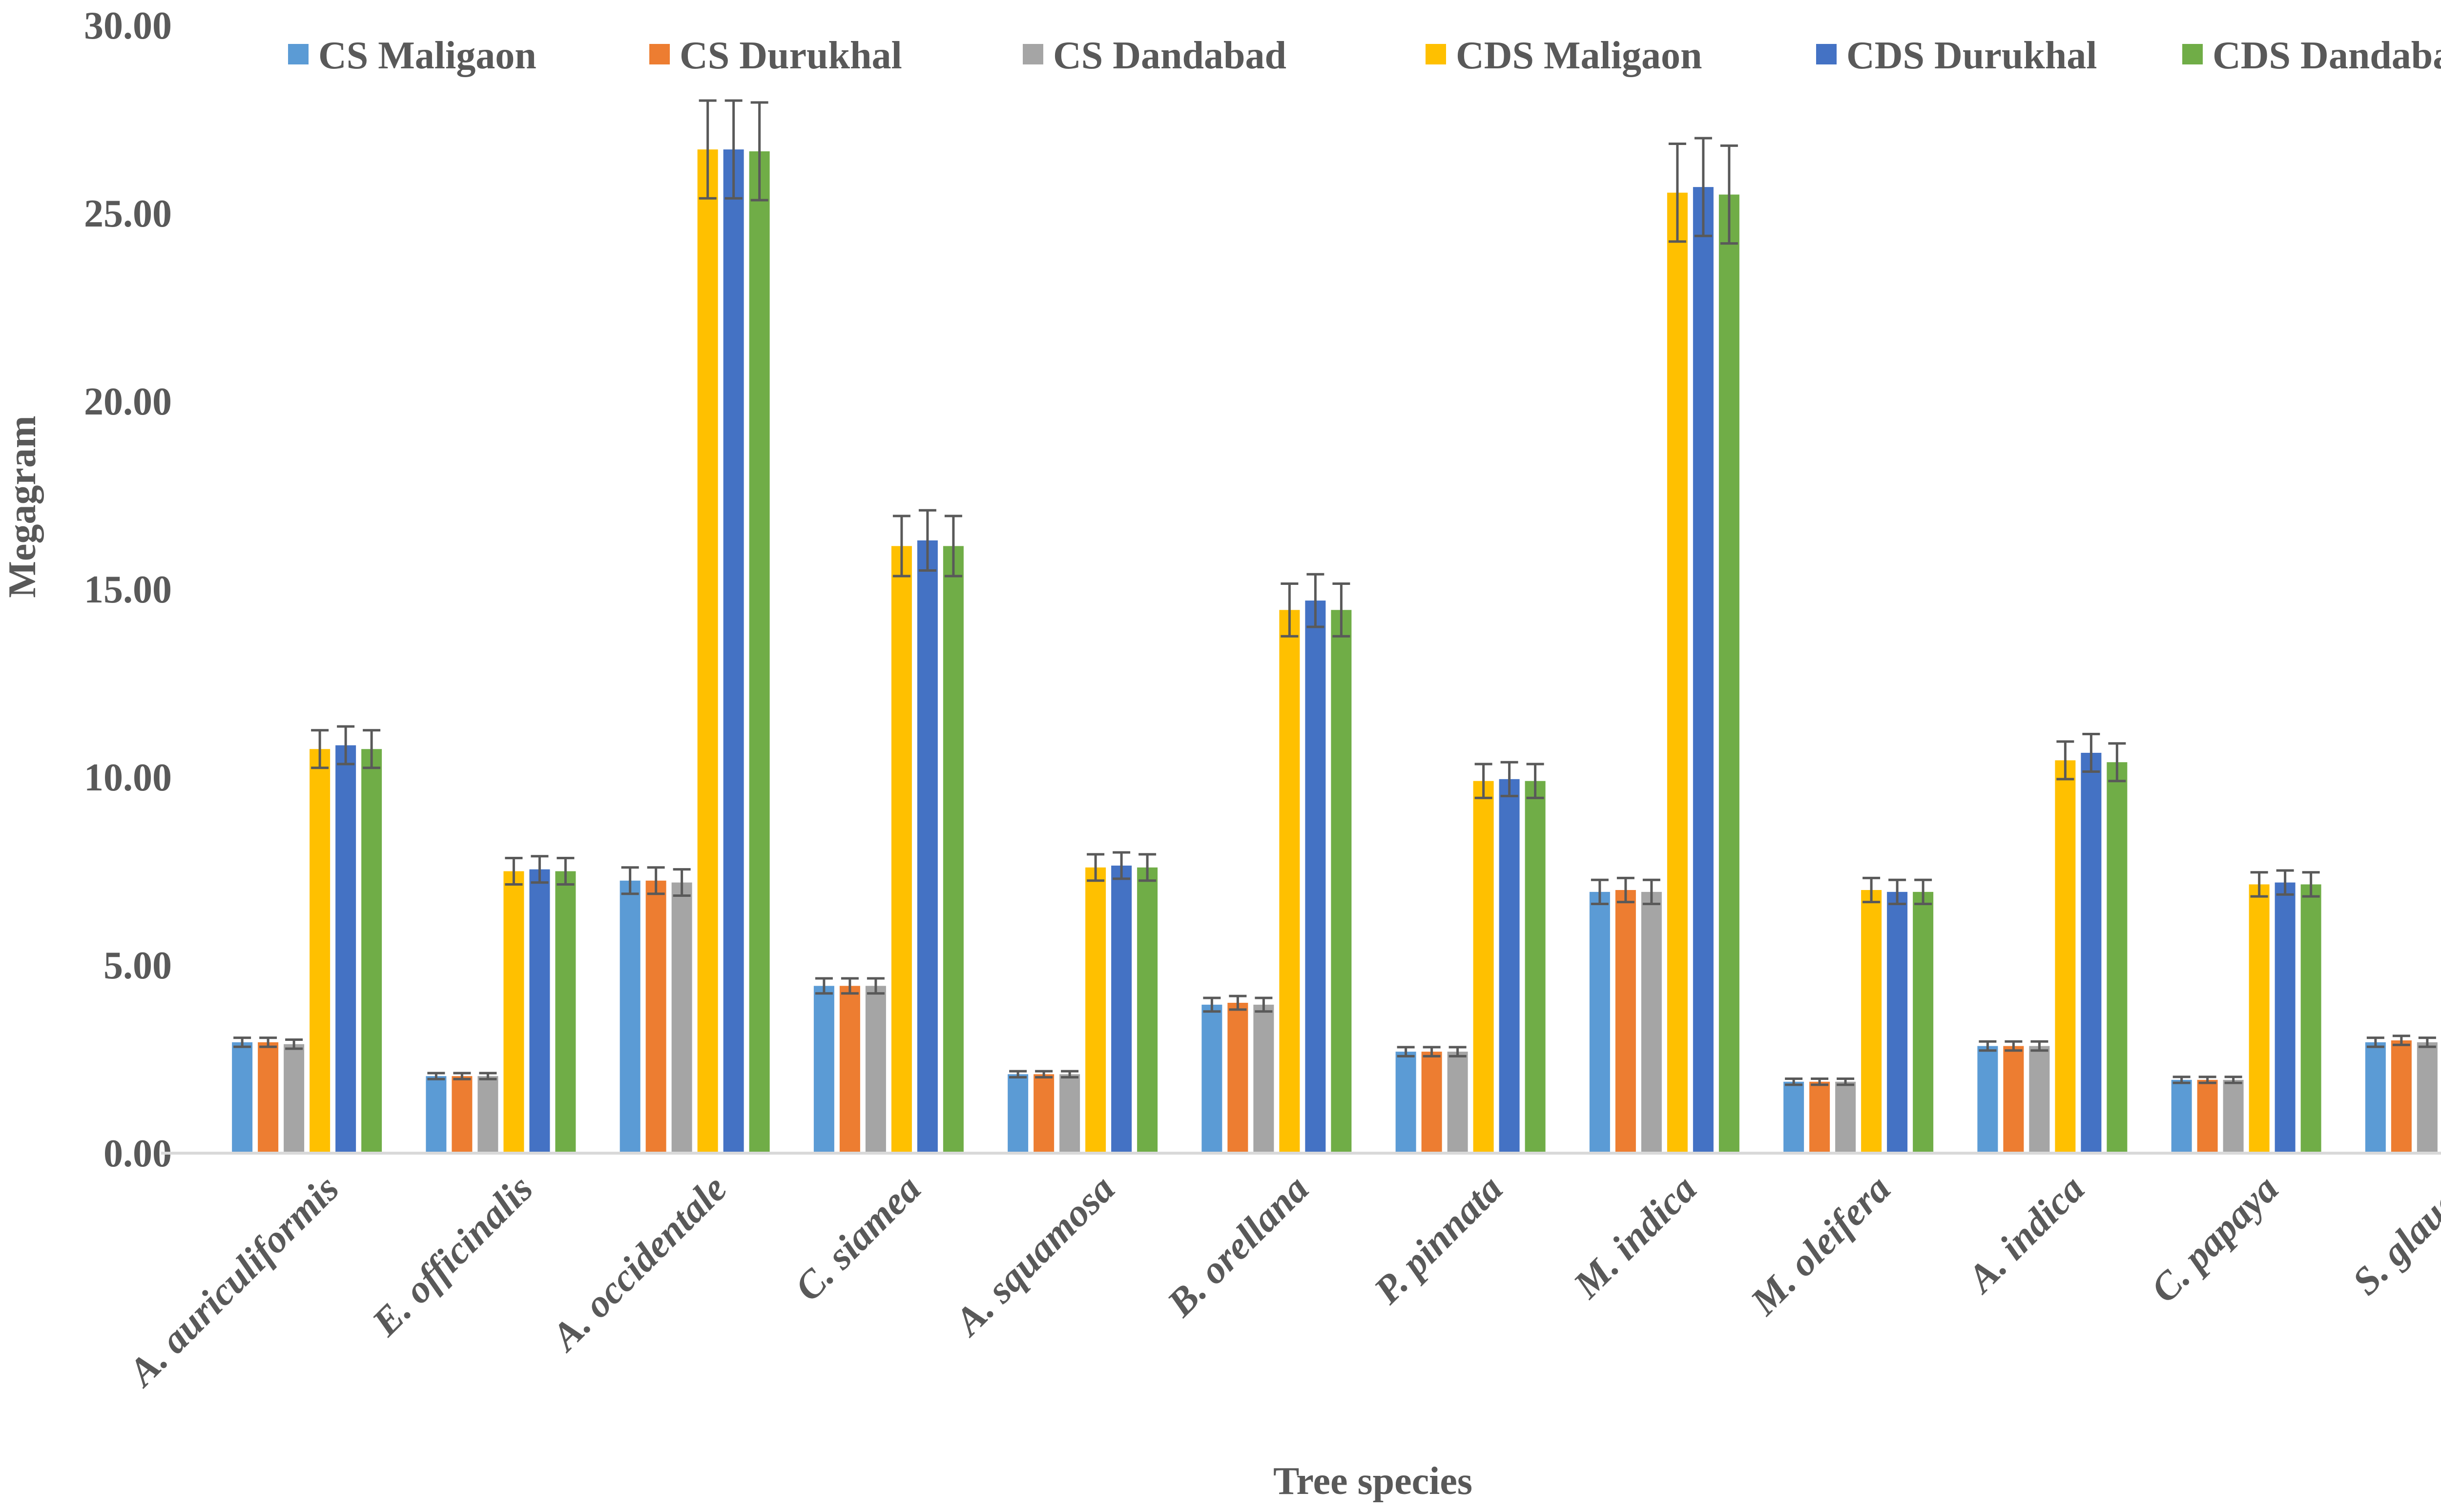 This screenshot has width=2441, height=1512. I want to click on category-label: M. oleifera, so click(1821, 1245).